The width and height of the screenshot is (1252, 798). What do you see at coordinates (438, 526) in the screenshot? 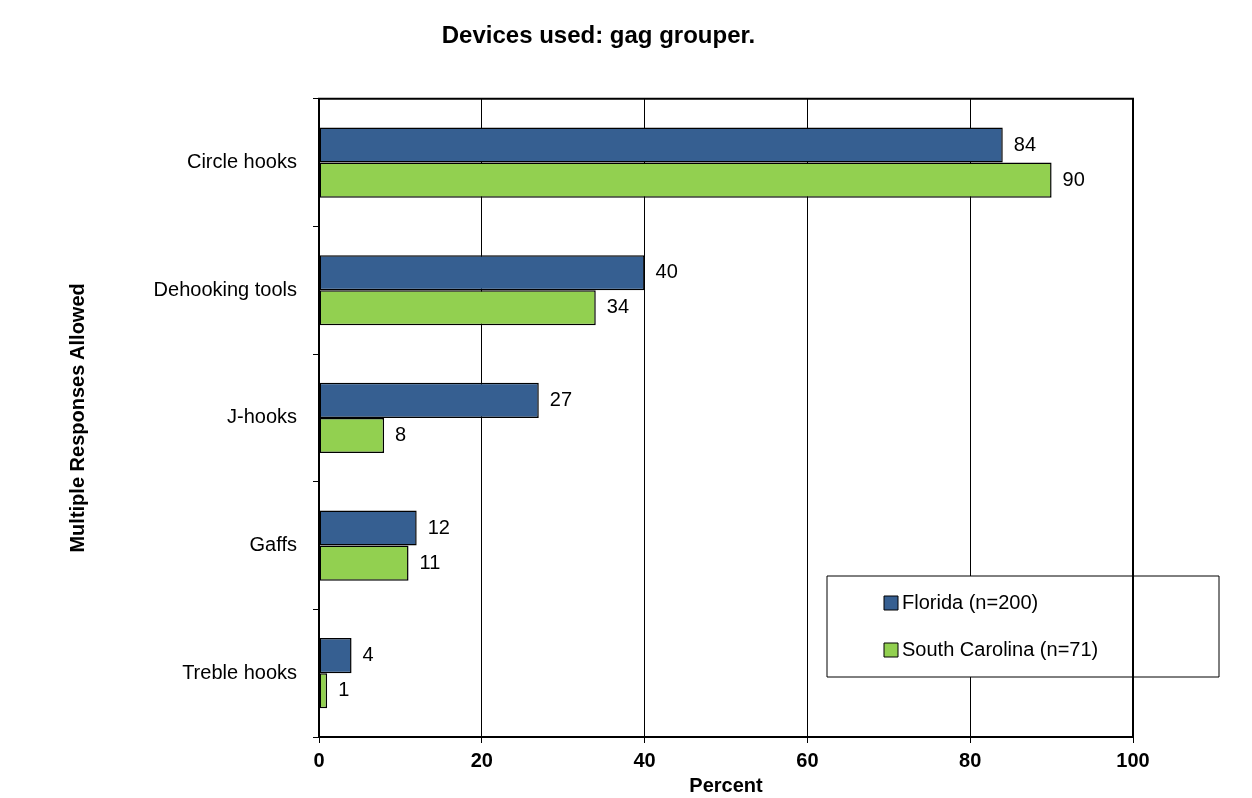
I see `data-label: 12` at bounding box center [438, 526].